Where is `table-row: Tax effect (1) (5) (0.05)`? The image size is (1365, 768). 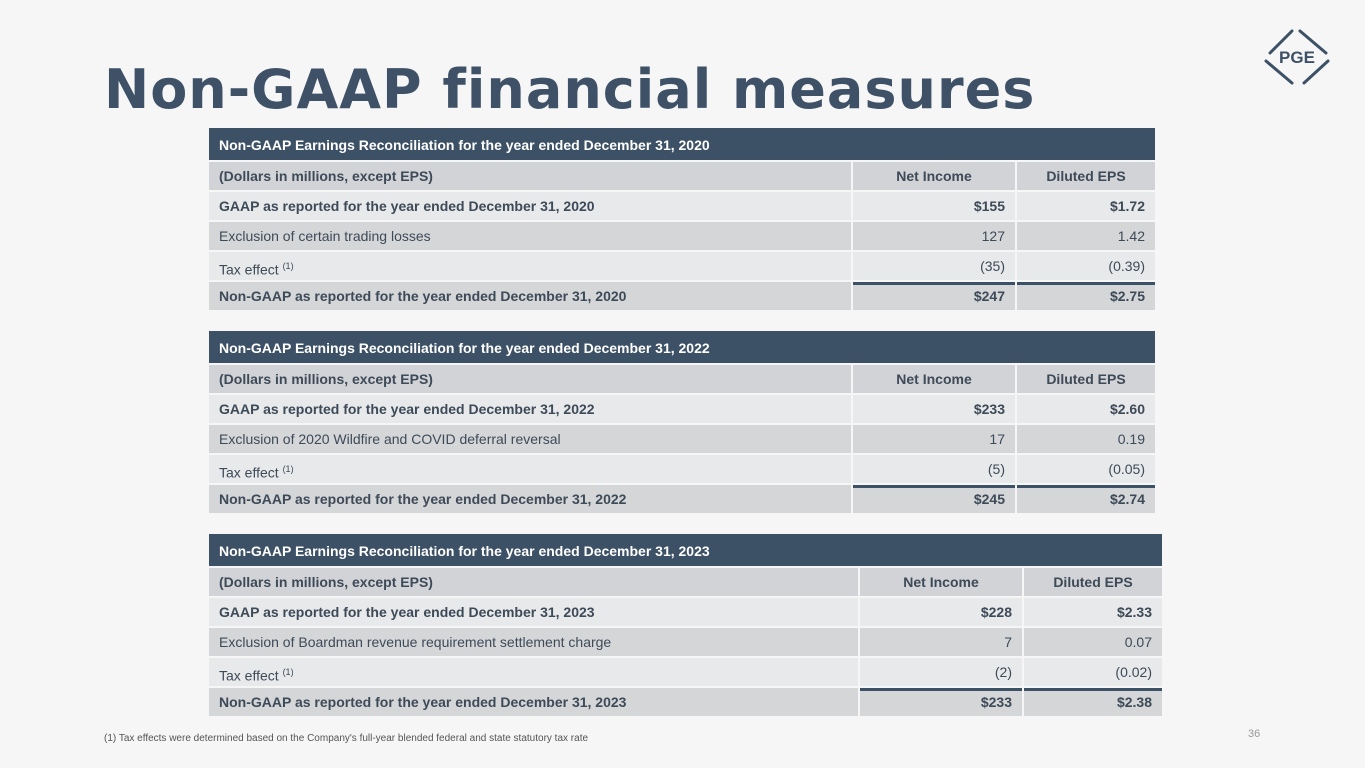
table-row: Tax effect (1) (5) (0.05) is located at coordinates (682, 469).